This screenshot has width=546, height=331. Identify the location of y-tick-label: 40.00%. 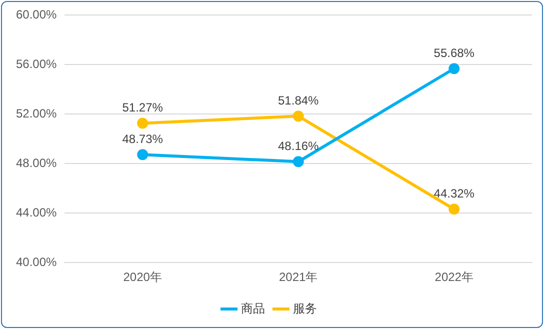
(37, 261).